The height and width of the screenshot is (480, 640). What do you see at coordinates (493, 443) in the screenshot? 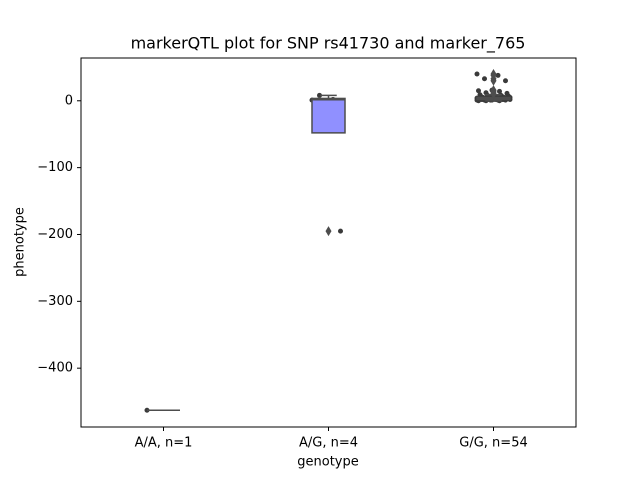
I see `x-tick-label: G/G, n=54` at bounding box center [493, 443].